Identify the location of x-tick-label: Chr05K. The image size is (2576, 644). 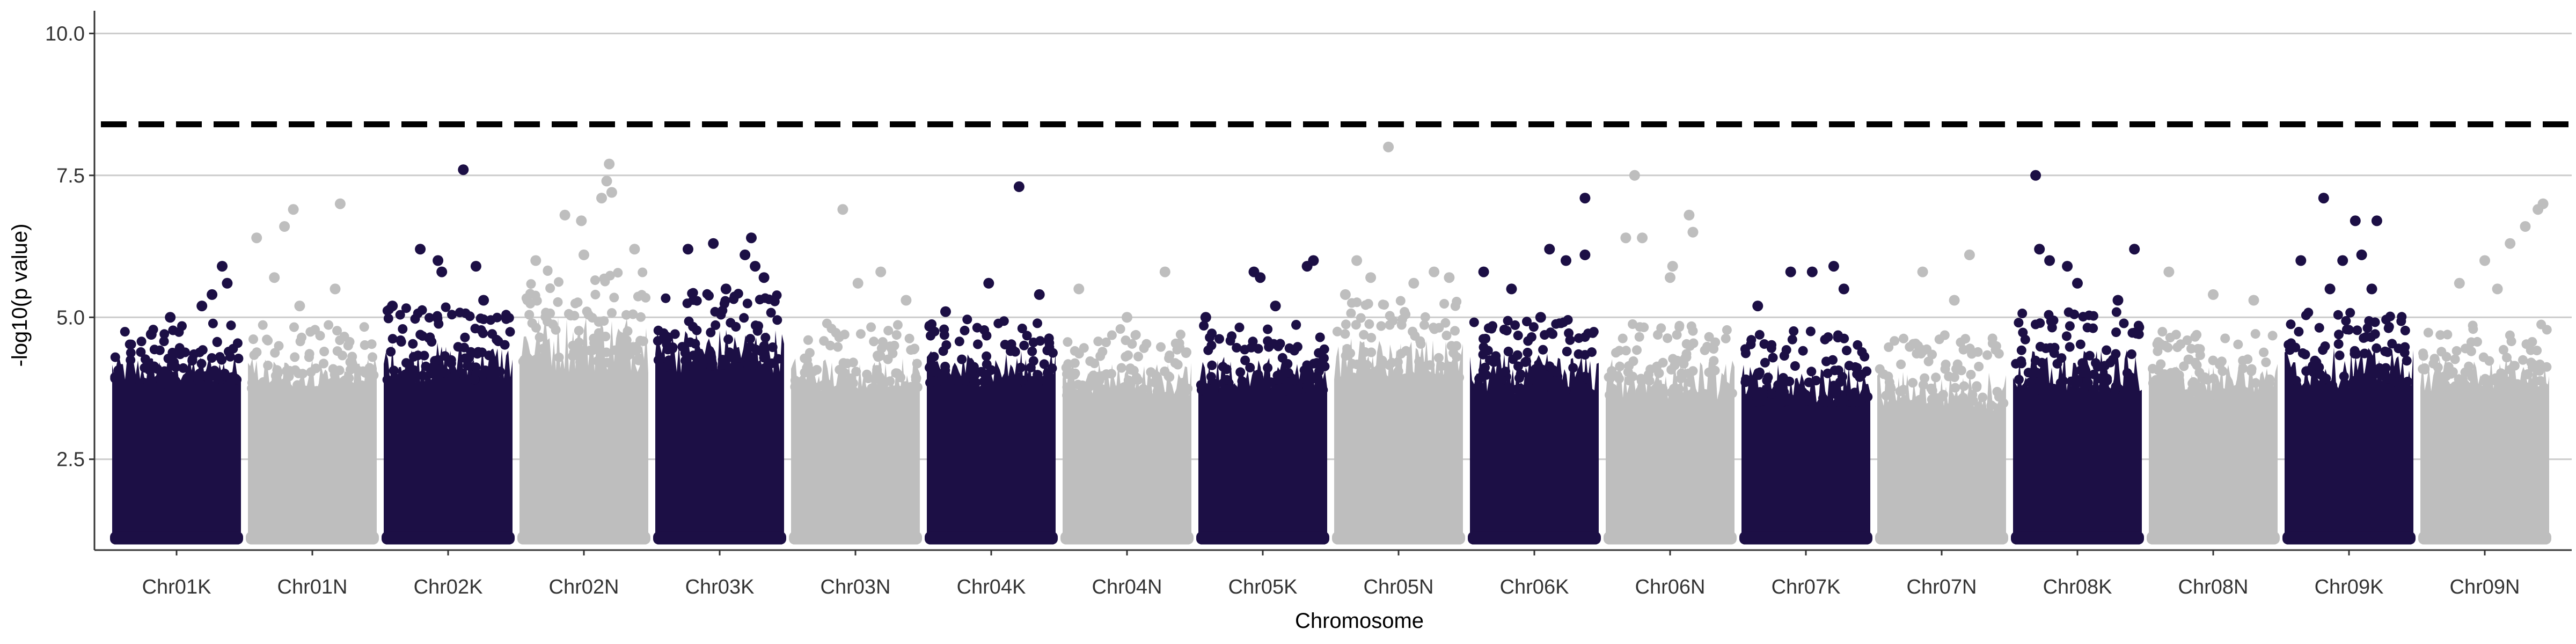
(1263, 587).